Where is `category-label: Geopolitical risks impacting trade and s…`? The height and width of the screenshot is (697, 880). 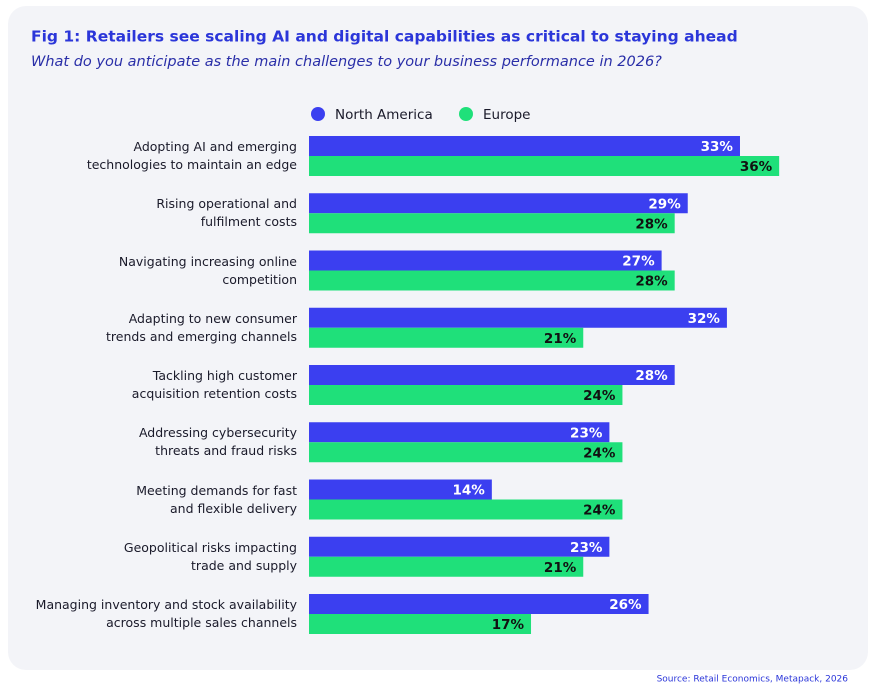 category-label: Geopolitical risks impacting trade and s… is located at coordinates (210, 556).